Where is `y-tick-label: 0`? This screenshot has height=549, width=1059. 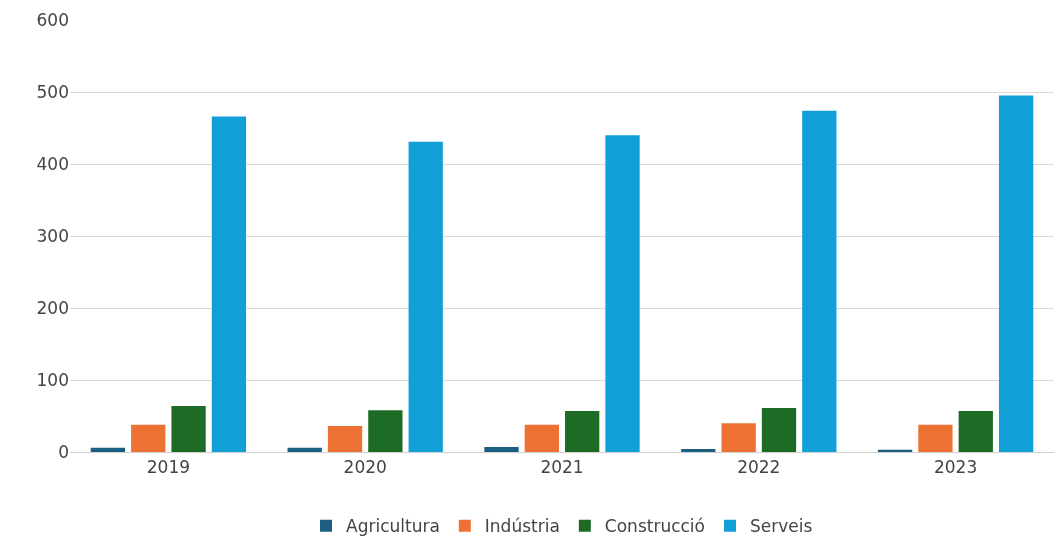 y-tick-label: 0 is located at coordinates (63, 451).